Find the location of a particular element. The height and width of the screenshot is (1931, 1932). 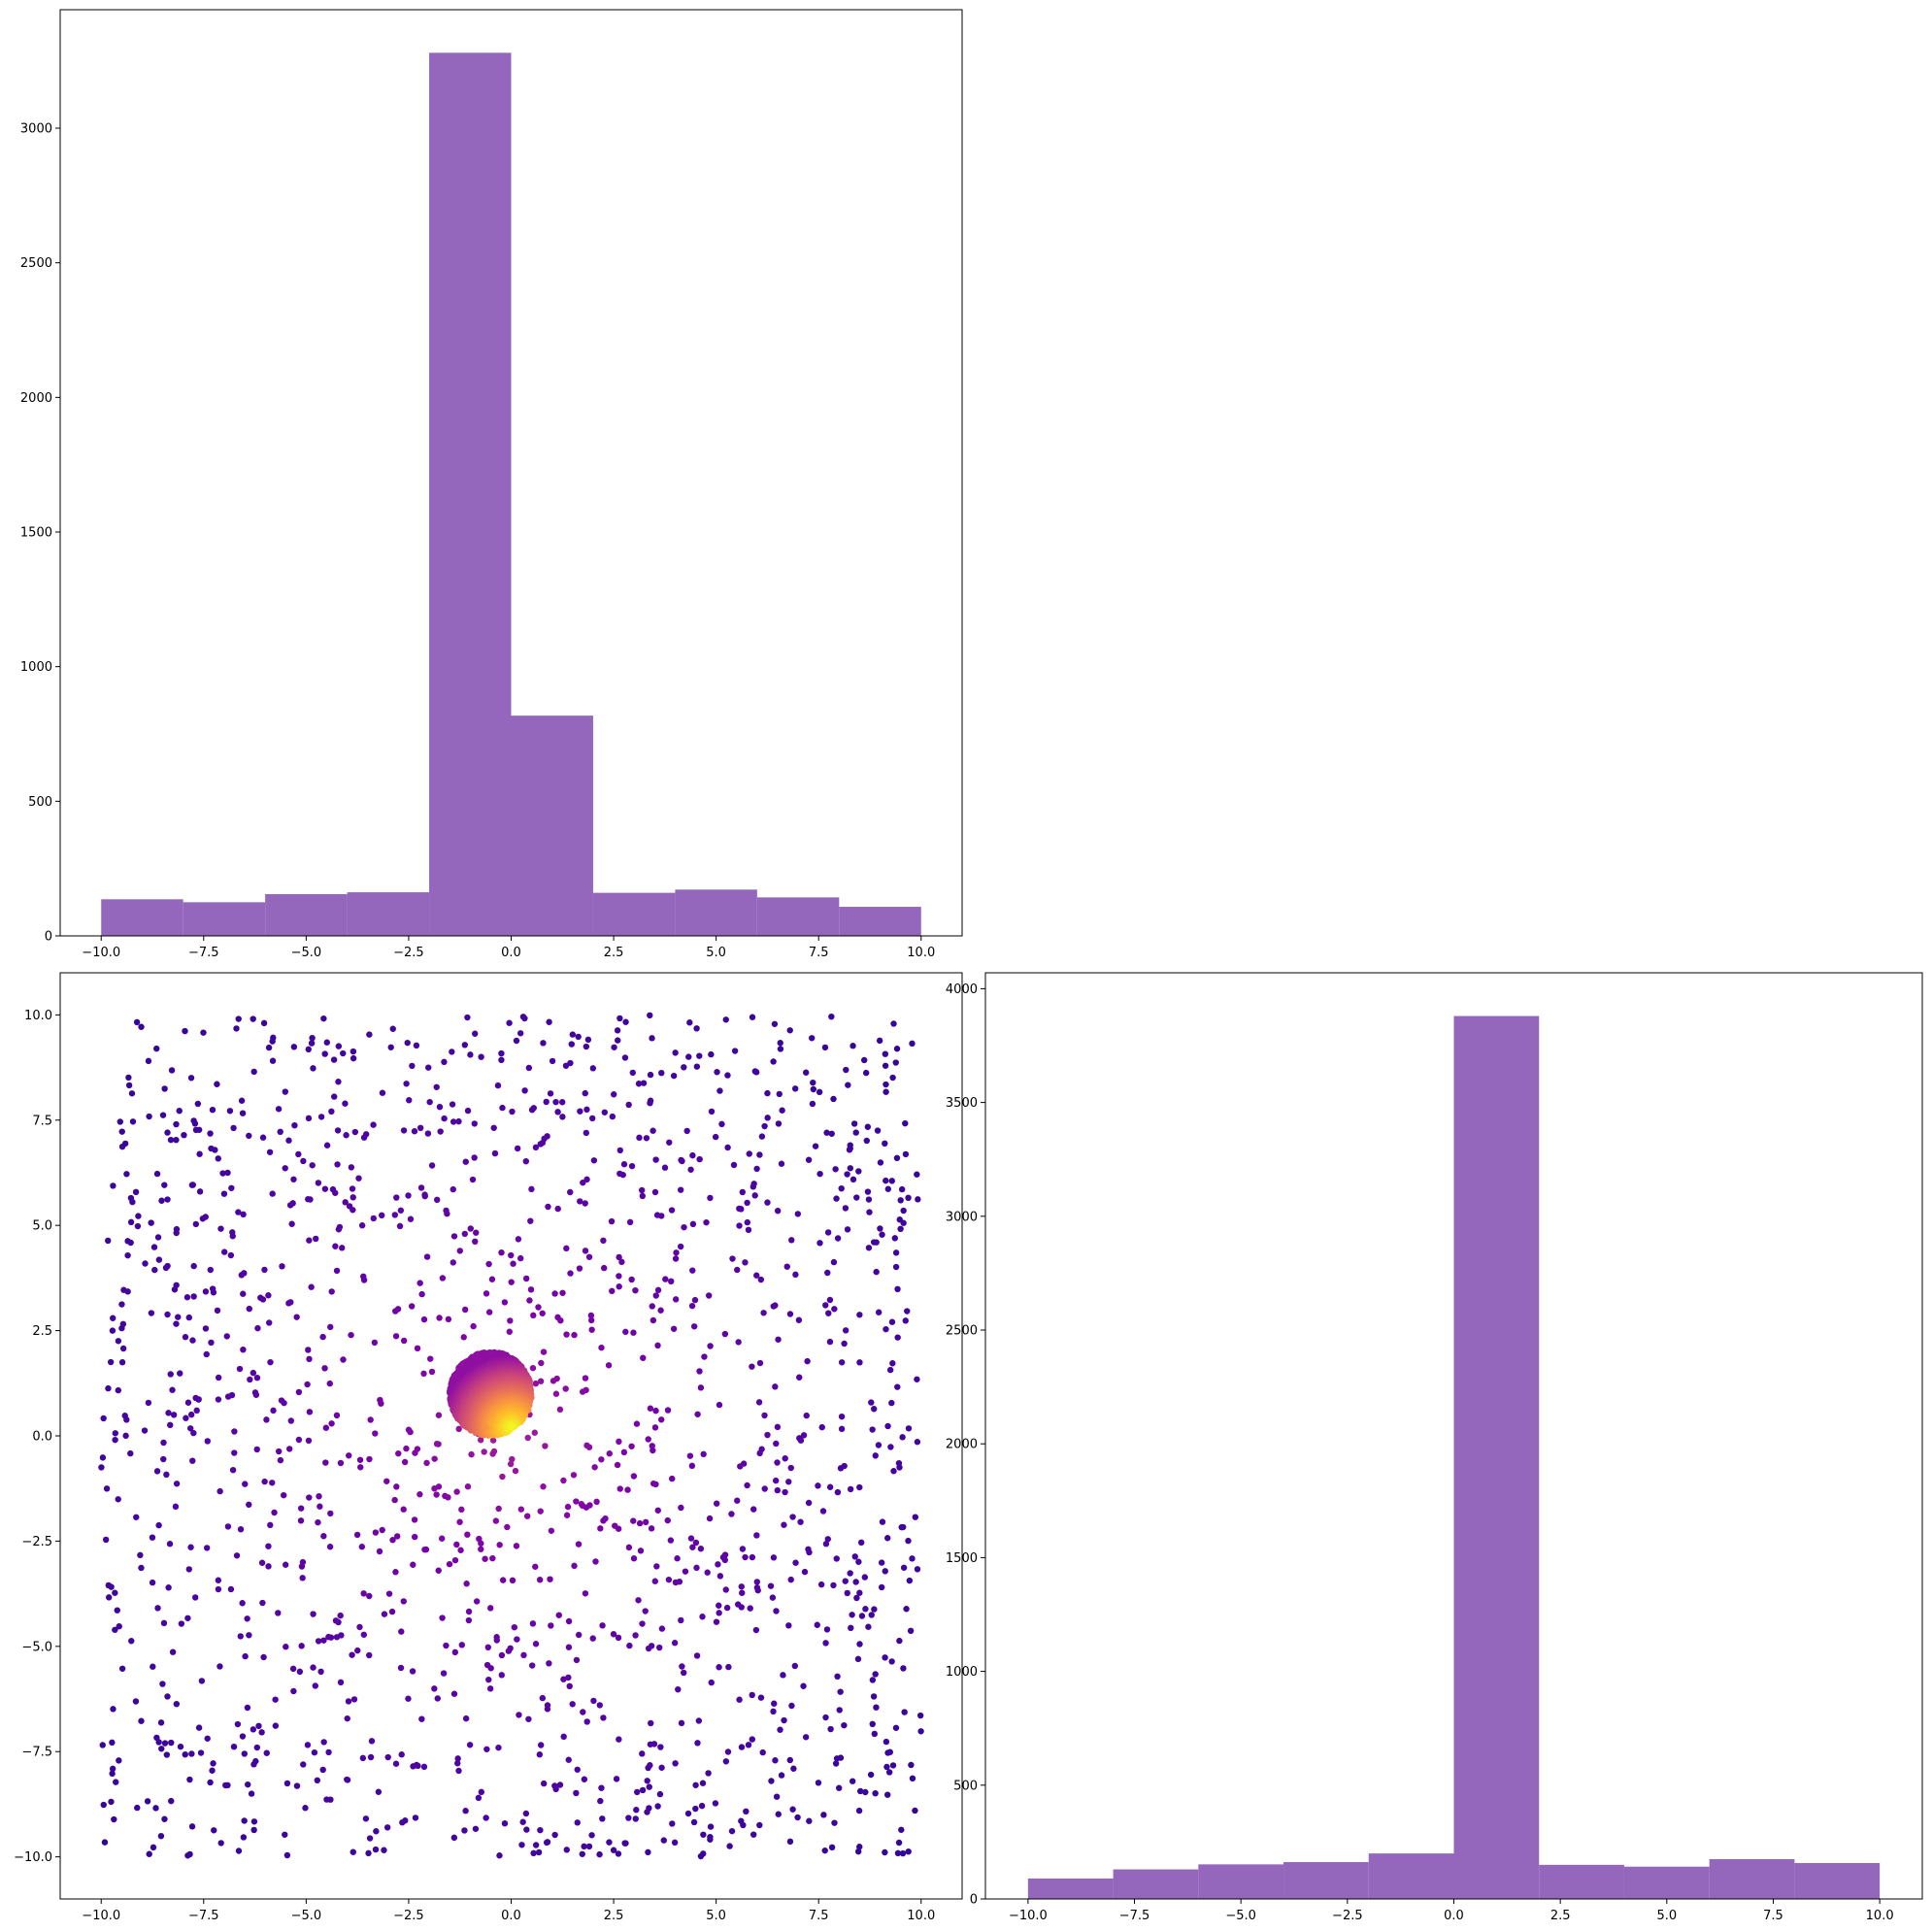

histogram-bar is located at coordinates (880, 922).